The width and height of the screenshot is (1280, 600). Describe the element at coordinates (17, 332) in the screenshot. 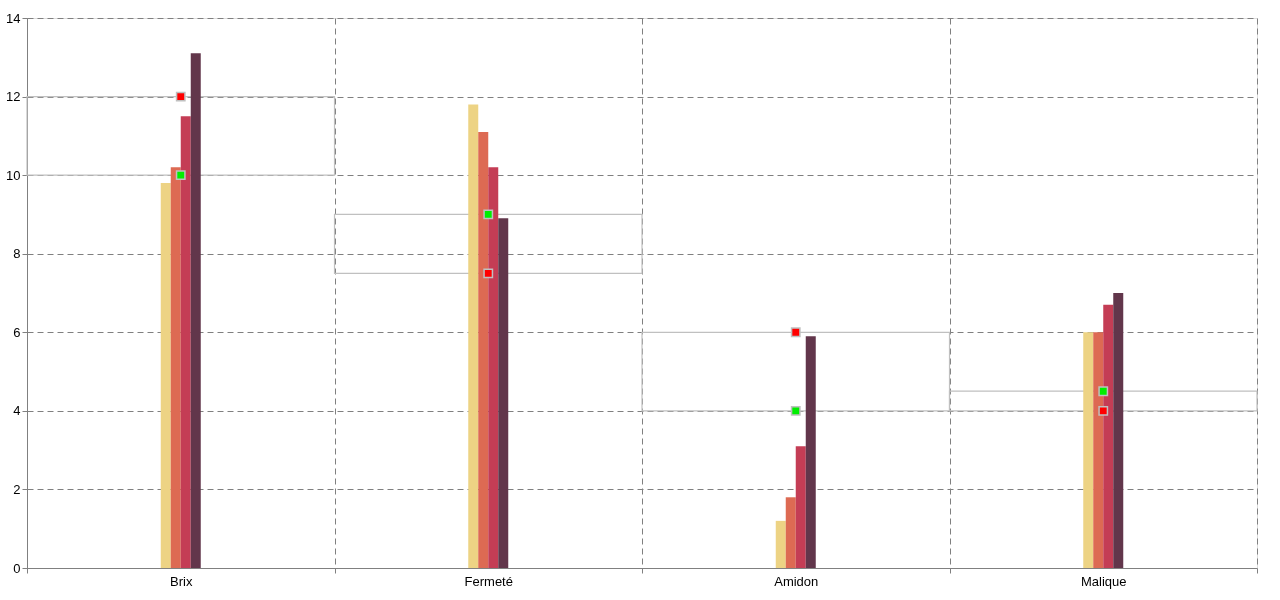

I see `y-tick-label: 6` at that location.